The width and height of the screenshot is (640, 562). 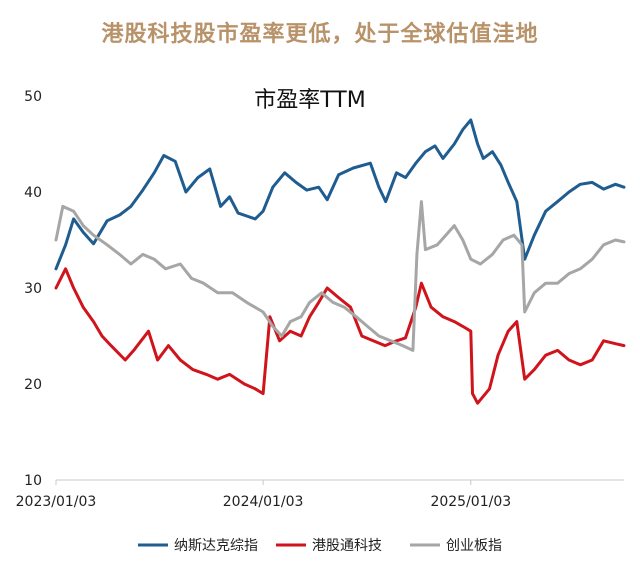 I want to click on y-axis-ticks: 10 20 30 40 50, so click(x=33, y=289).